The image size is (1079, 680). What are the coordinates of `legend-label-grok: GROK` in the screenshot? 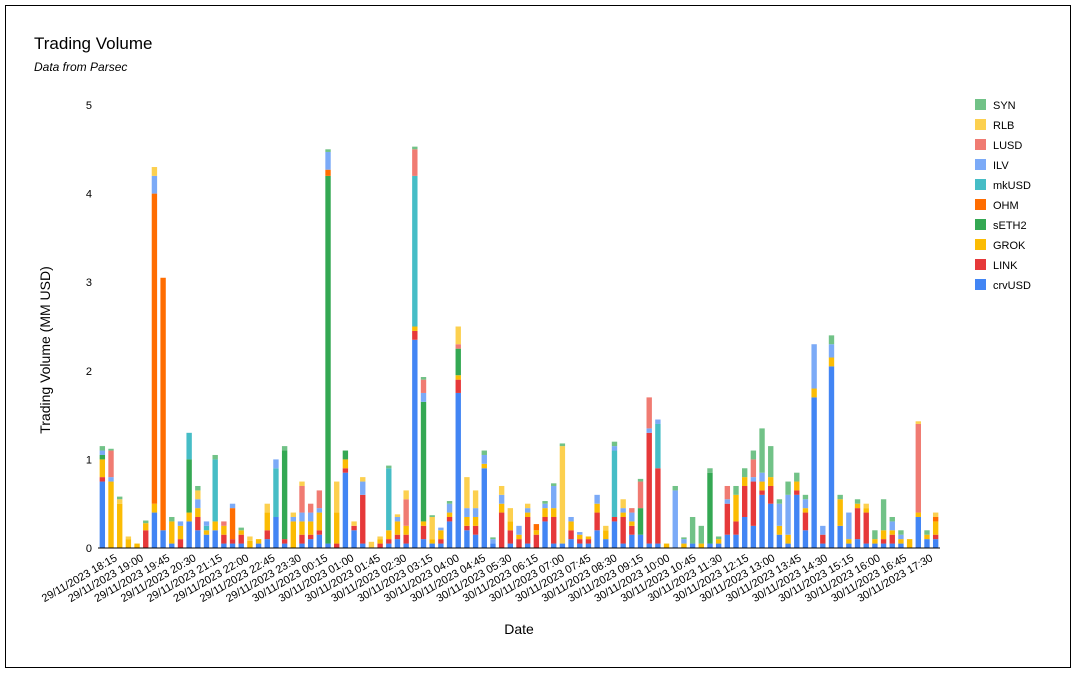 It's located at (1009, 246).